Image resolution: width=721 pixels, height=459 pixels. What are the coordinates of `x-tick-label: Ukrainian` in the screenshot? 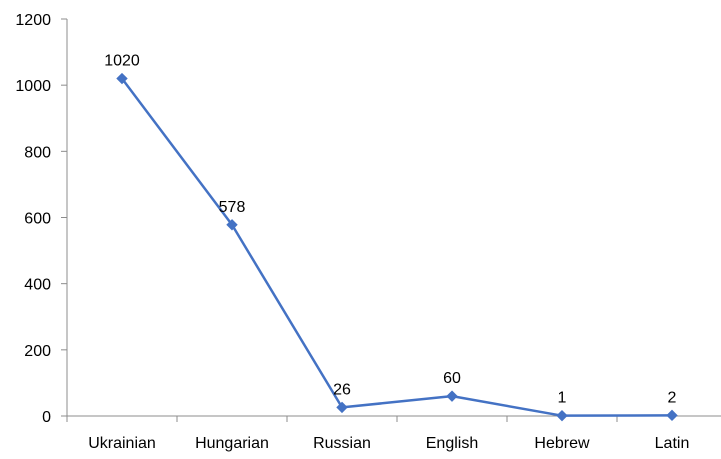 It's located at (122, 443).